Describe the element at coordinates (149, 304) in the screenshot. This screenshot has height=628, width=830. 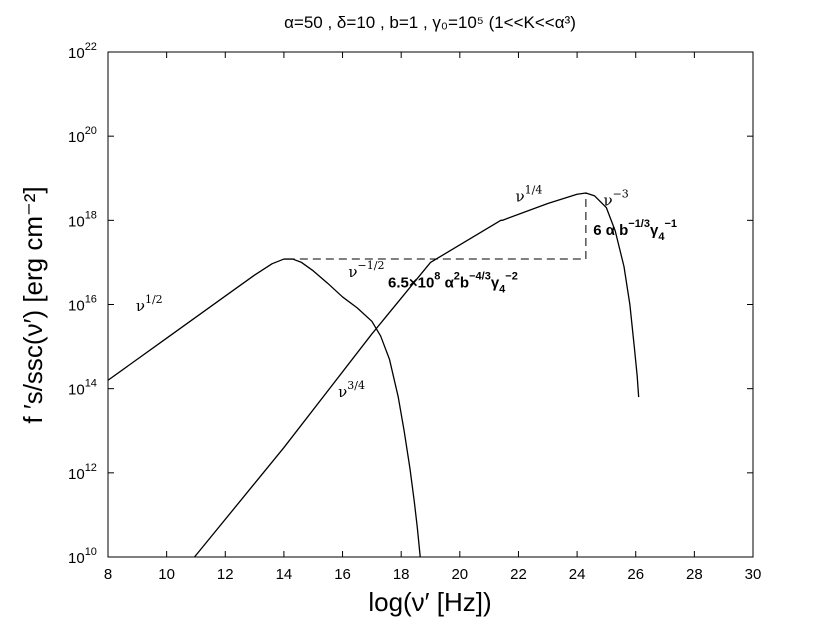
I see `annotation-label: ν1/2` at that location.